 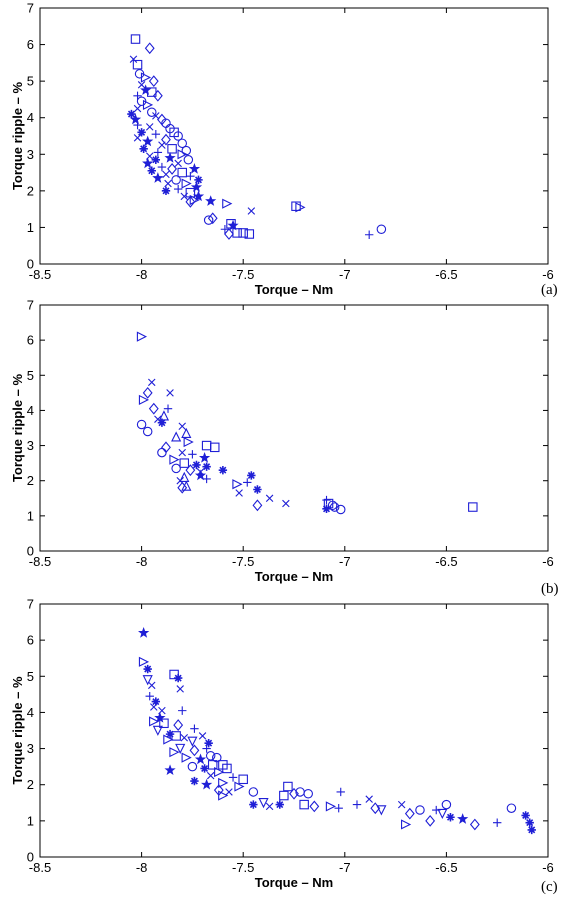 What do you see at coordinates (549, 887) in the screenshot?
I see `panel-label: (c)` at bounding box center [549, 887].